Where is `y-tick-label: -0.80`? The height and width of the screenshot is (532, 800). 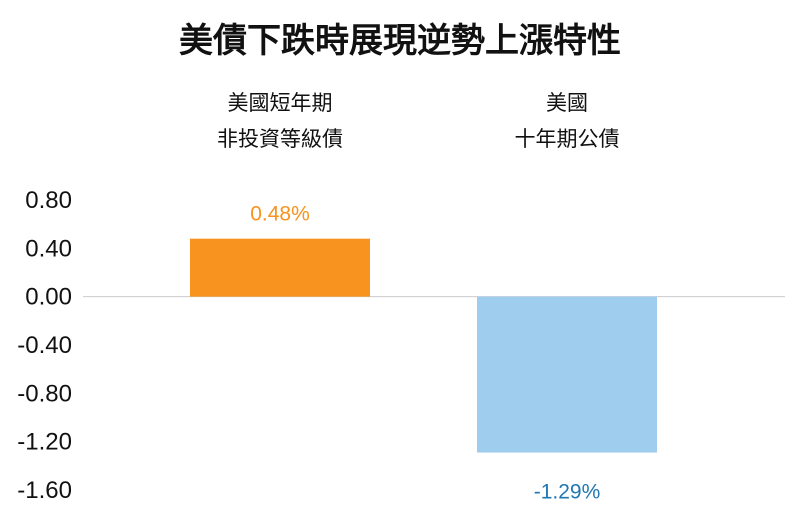
y-tick-label: -0.80 is located at coordinates (44, 393).